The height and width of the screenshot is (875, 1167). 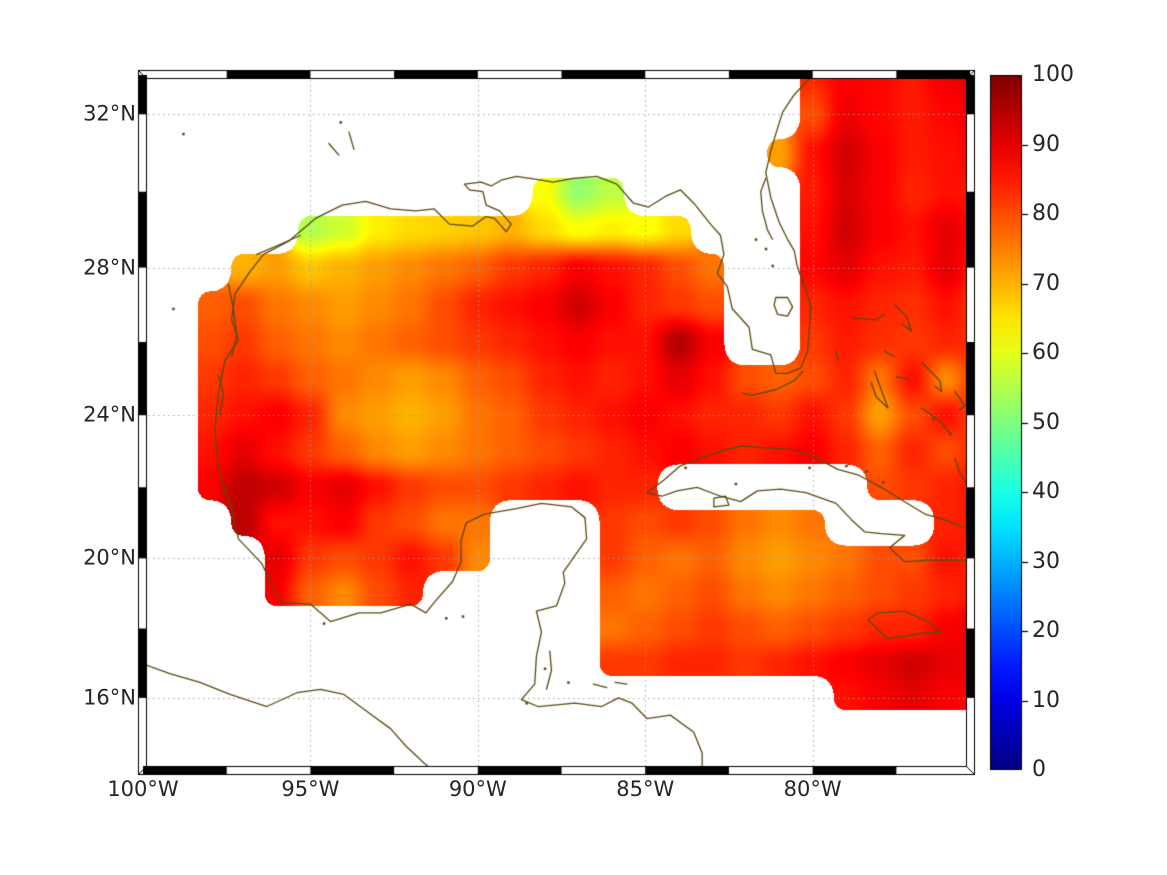 What do you see at coordinates (1046, 144) in the screenshot?
I see `colorbar-tick-label: 90` at bounding box center [1046, 144].